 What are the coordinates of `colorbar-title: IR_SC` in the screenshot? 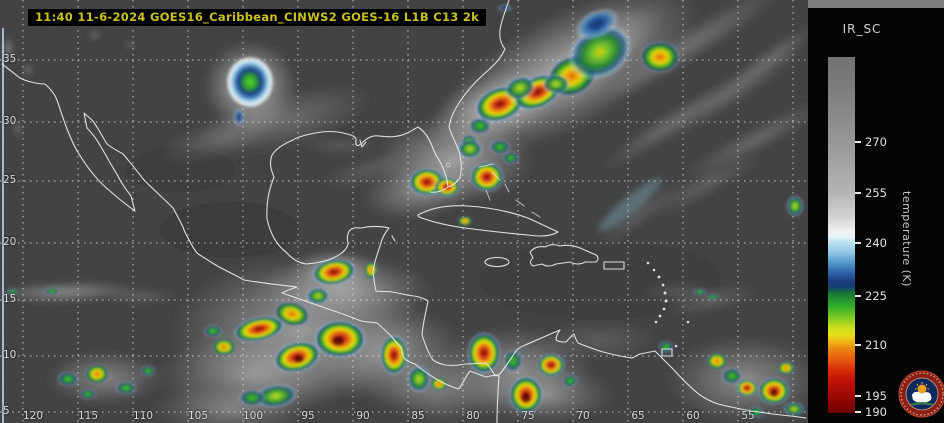 It's located at (862, 29).